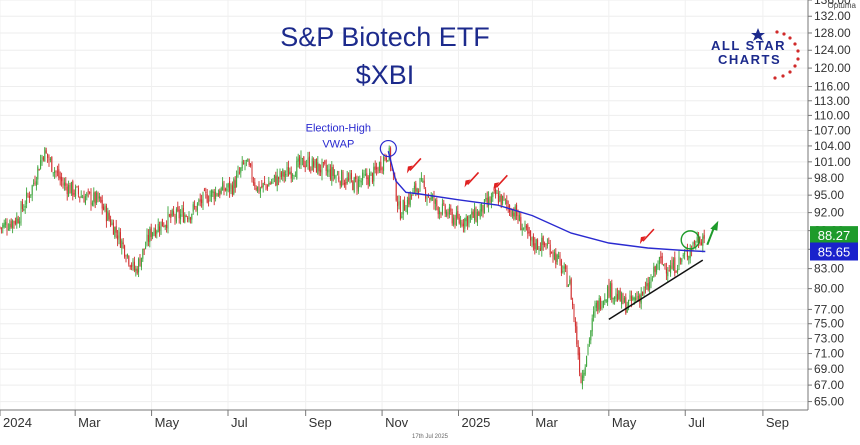 The height and width of the screenshot is (445, 860). I want to click on red-arrowhead-icon, so click(409, 169).